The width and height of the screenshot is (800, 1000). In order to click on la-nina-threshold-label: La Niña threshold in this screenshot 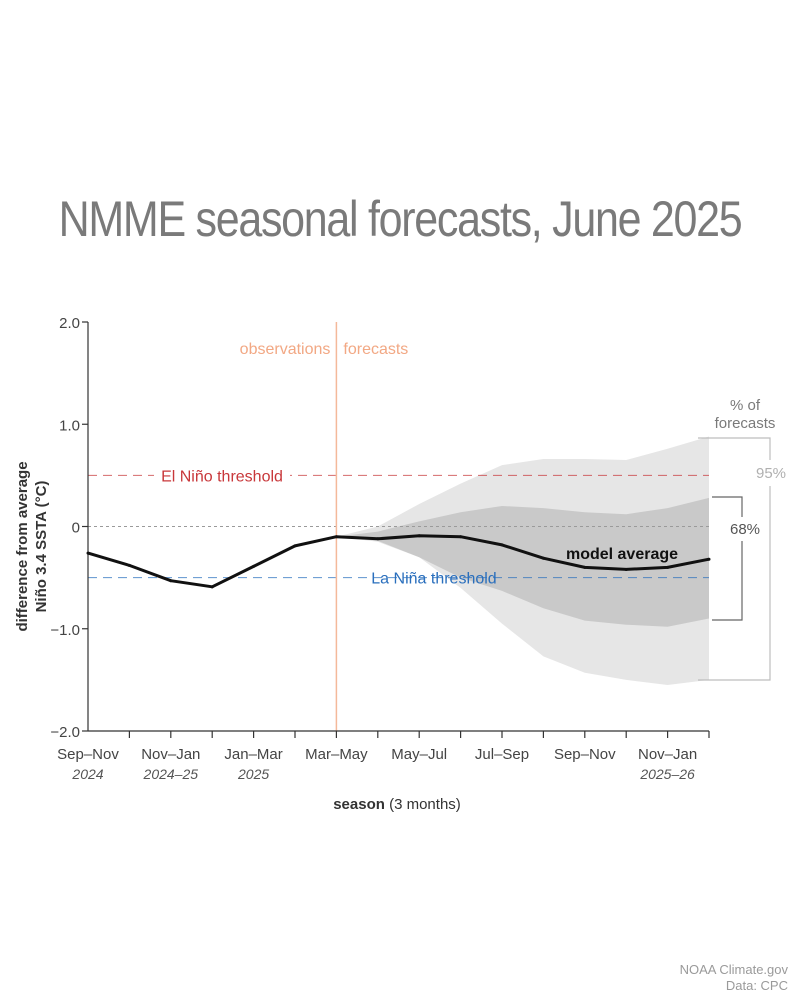, I will do `click(433, 579)`.